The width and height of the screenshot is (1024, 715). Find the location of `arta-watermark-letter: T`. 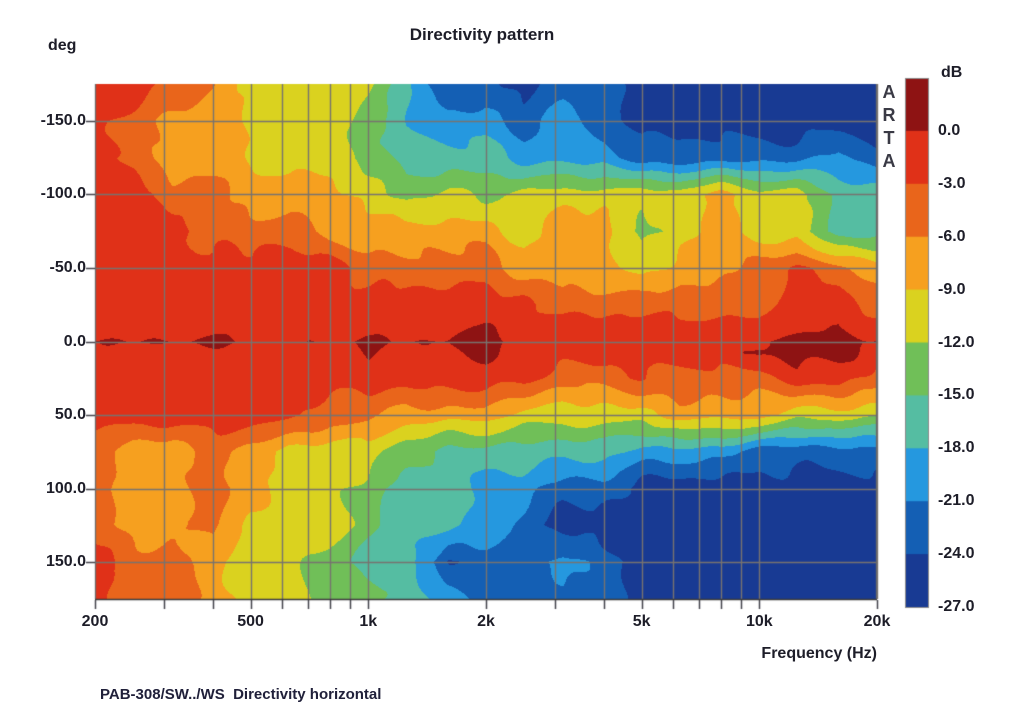

arta-watermark-letter: T is located at coordinates (889, 138).